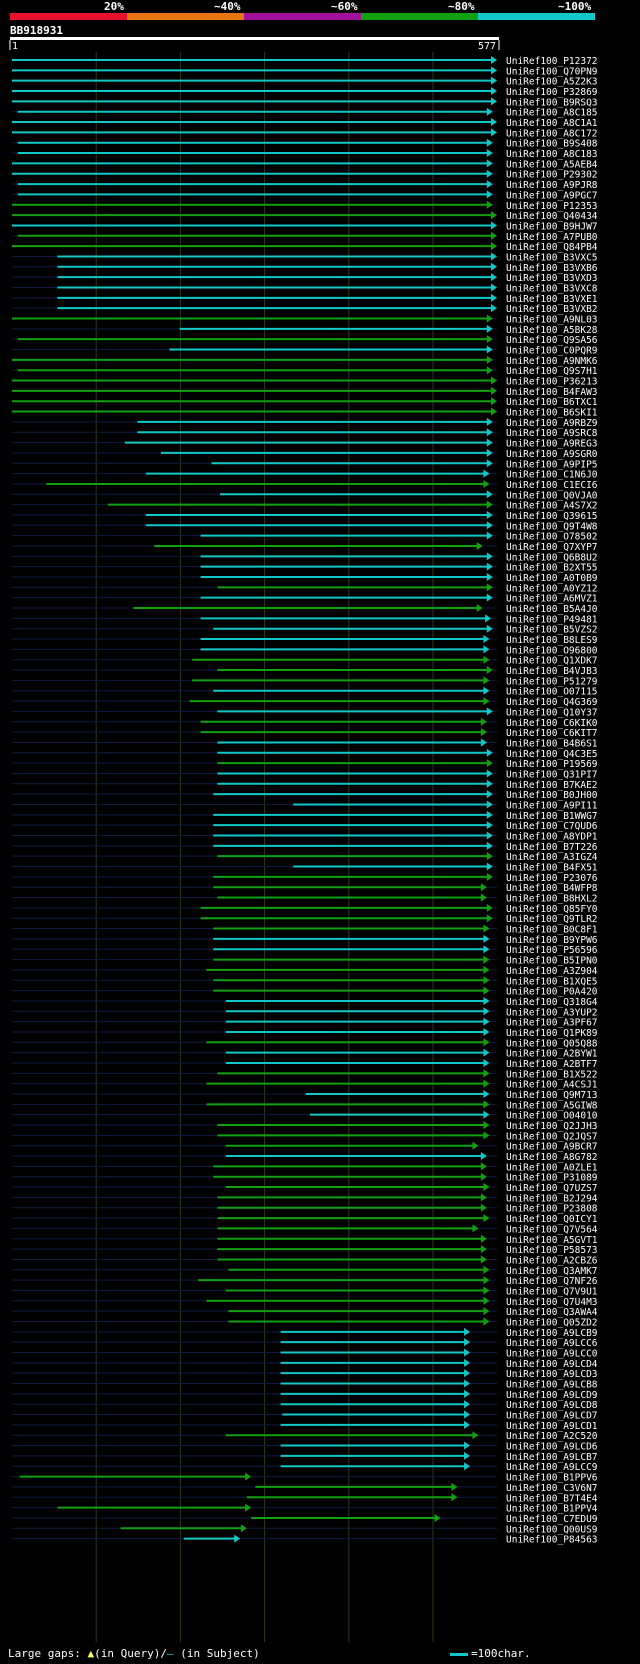 The height and width of the screenshot is (1664, 640). What do you see at coordinates (552, 247) in the screenshot?
I see `subject-id-label: UniRef100_Q84PB4` at bounding box center [552, 247].